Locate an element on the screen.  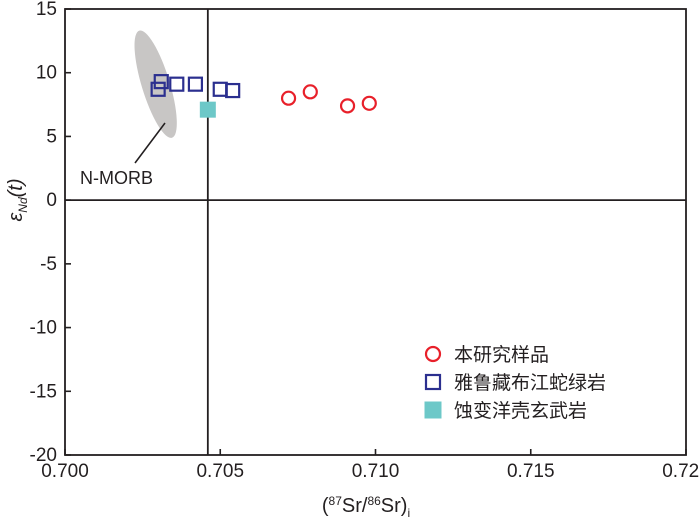
x-tick-label: 0.720 is located at coordinates (681, 471).